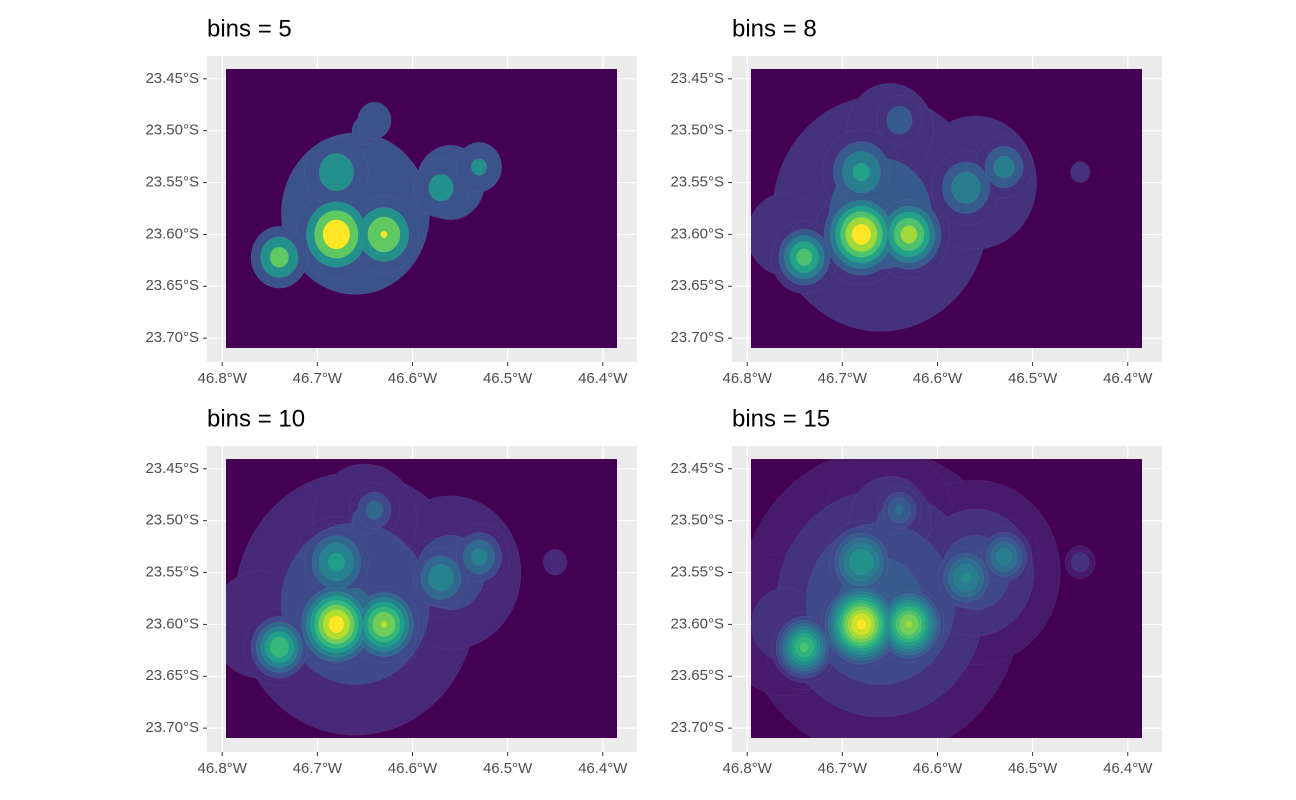 The width and height of the screenshot is (1296, 800). I want to click on panel-title: bins = 10, so click(256, 418).